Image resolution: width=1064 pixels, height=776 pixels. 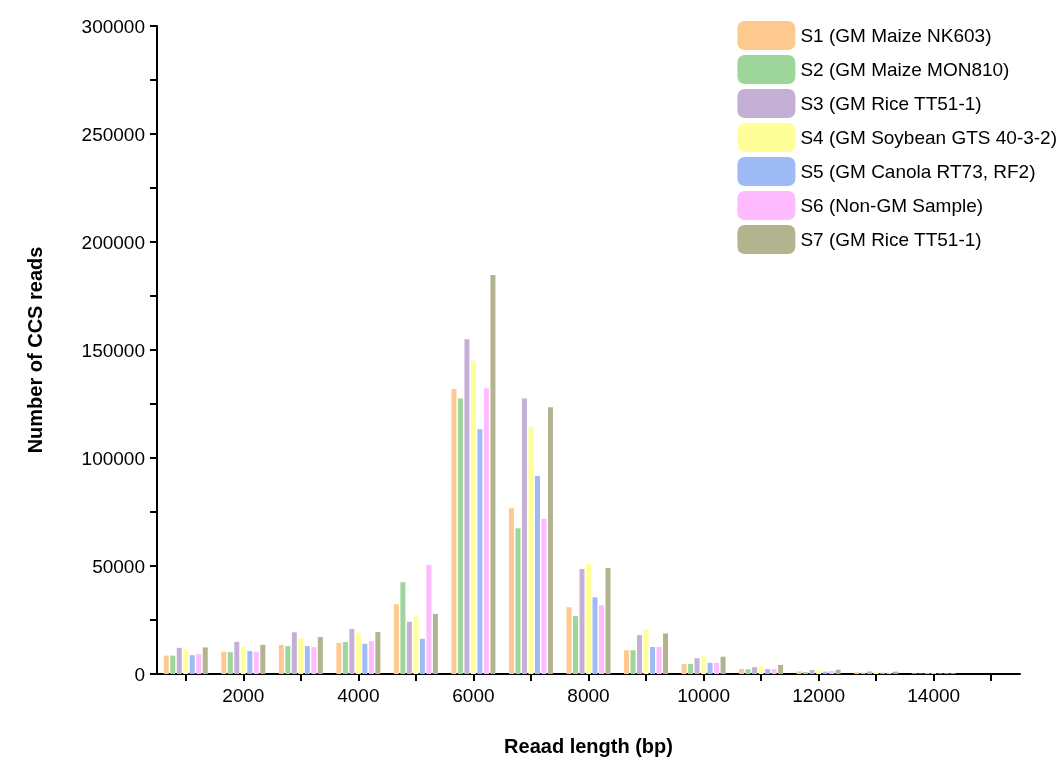 I want to click on legend-label: S3 (GM Rice TT51-1), so click(x=891, y=103).